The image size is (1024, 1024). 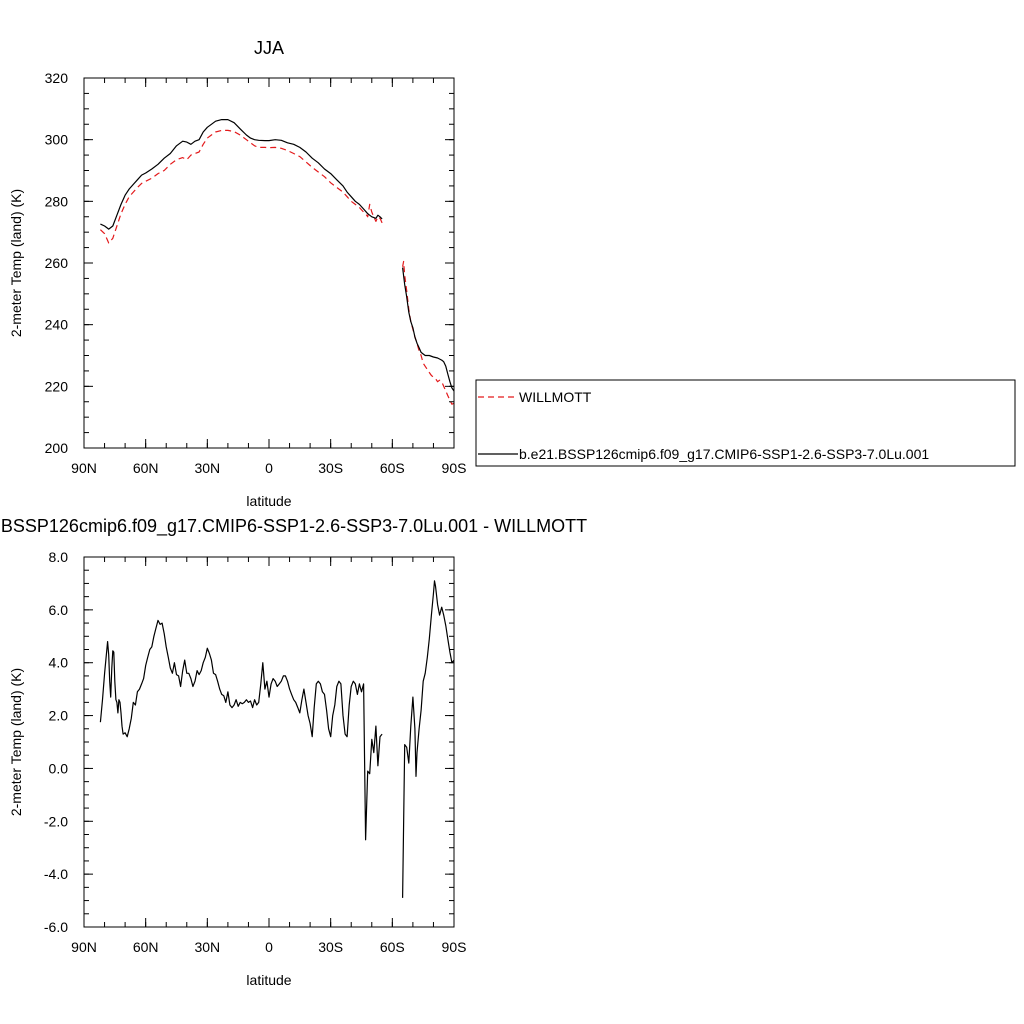 What do you see at coordinates (57, 386) in the screenshot?
I see `top-y-tick-label: 220` at bounding box center [57, 386].